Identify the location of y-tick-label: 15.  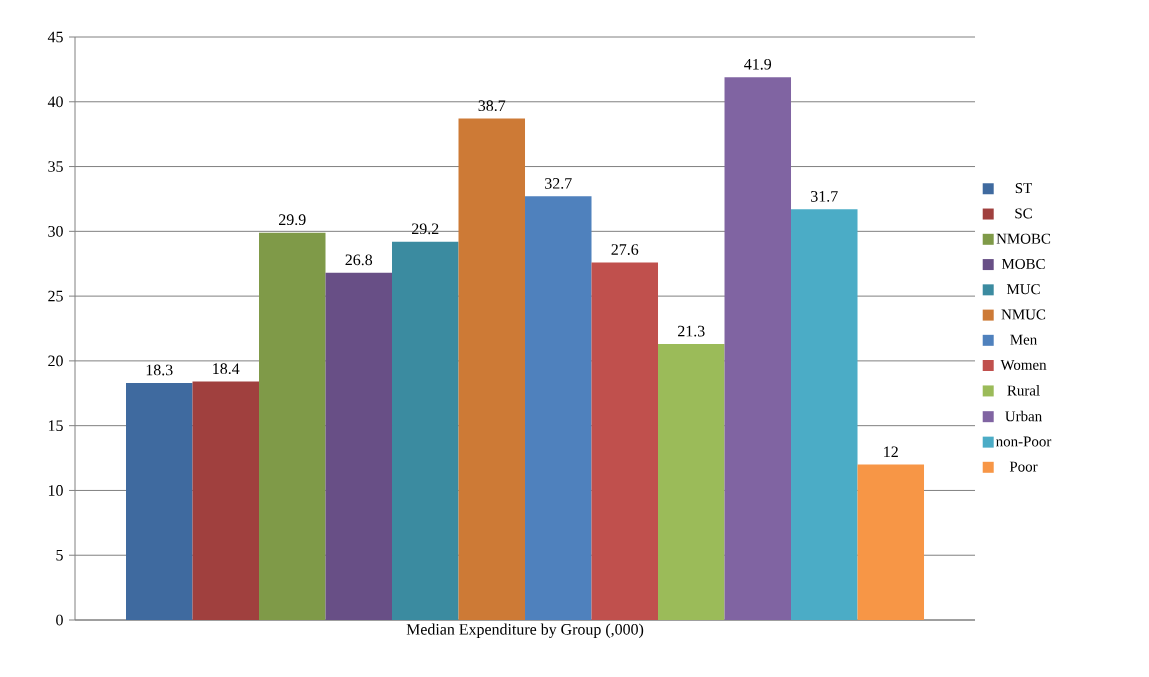
(55, 426).